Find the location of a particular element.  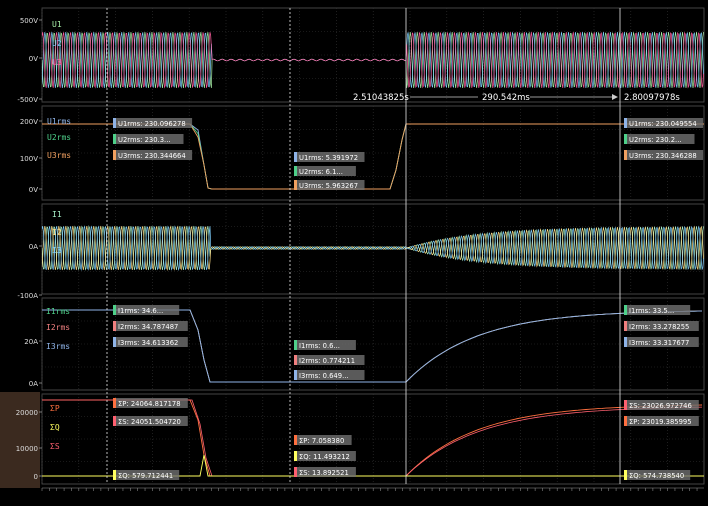

y-tick-label: -500V is located at coordinates (27, 100).